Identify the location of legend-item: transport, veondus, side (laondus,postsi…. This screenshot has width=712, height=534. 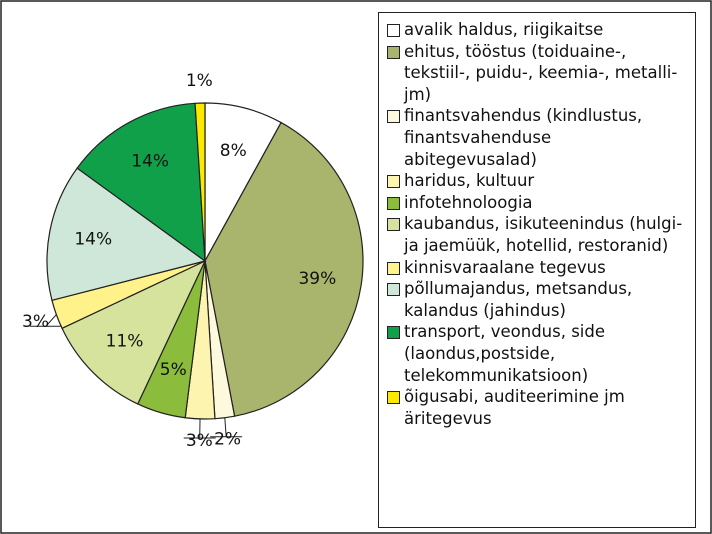
(538, 353).